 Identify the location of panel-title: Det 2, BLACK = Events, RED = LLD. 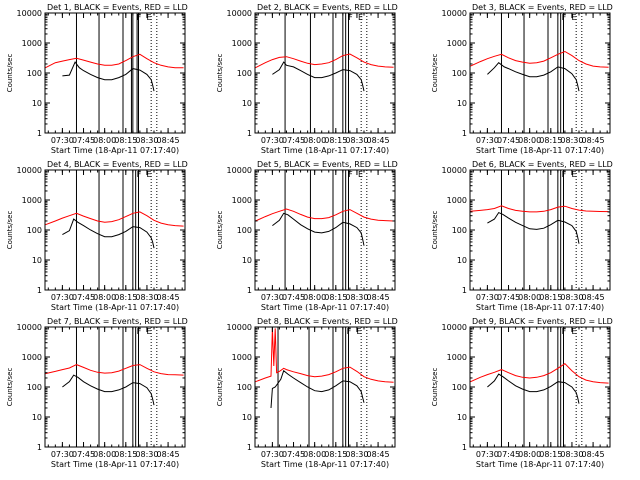
(327, 7).